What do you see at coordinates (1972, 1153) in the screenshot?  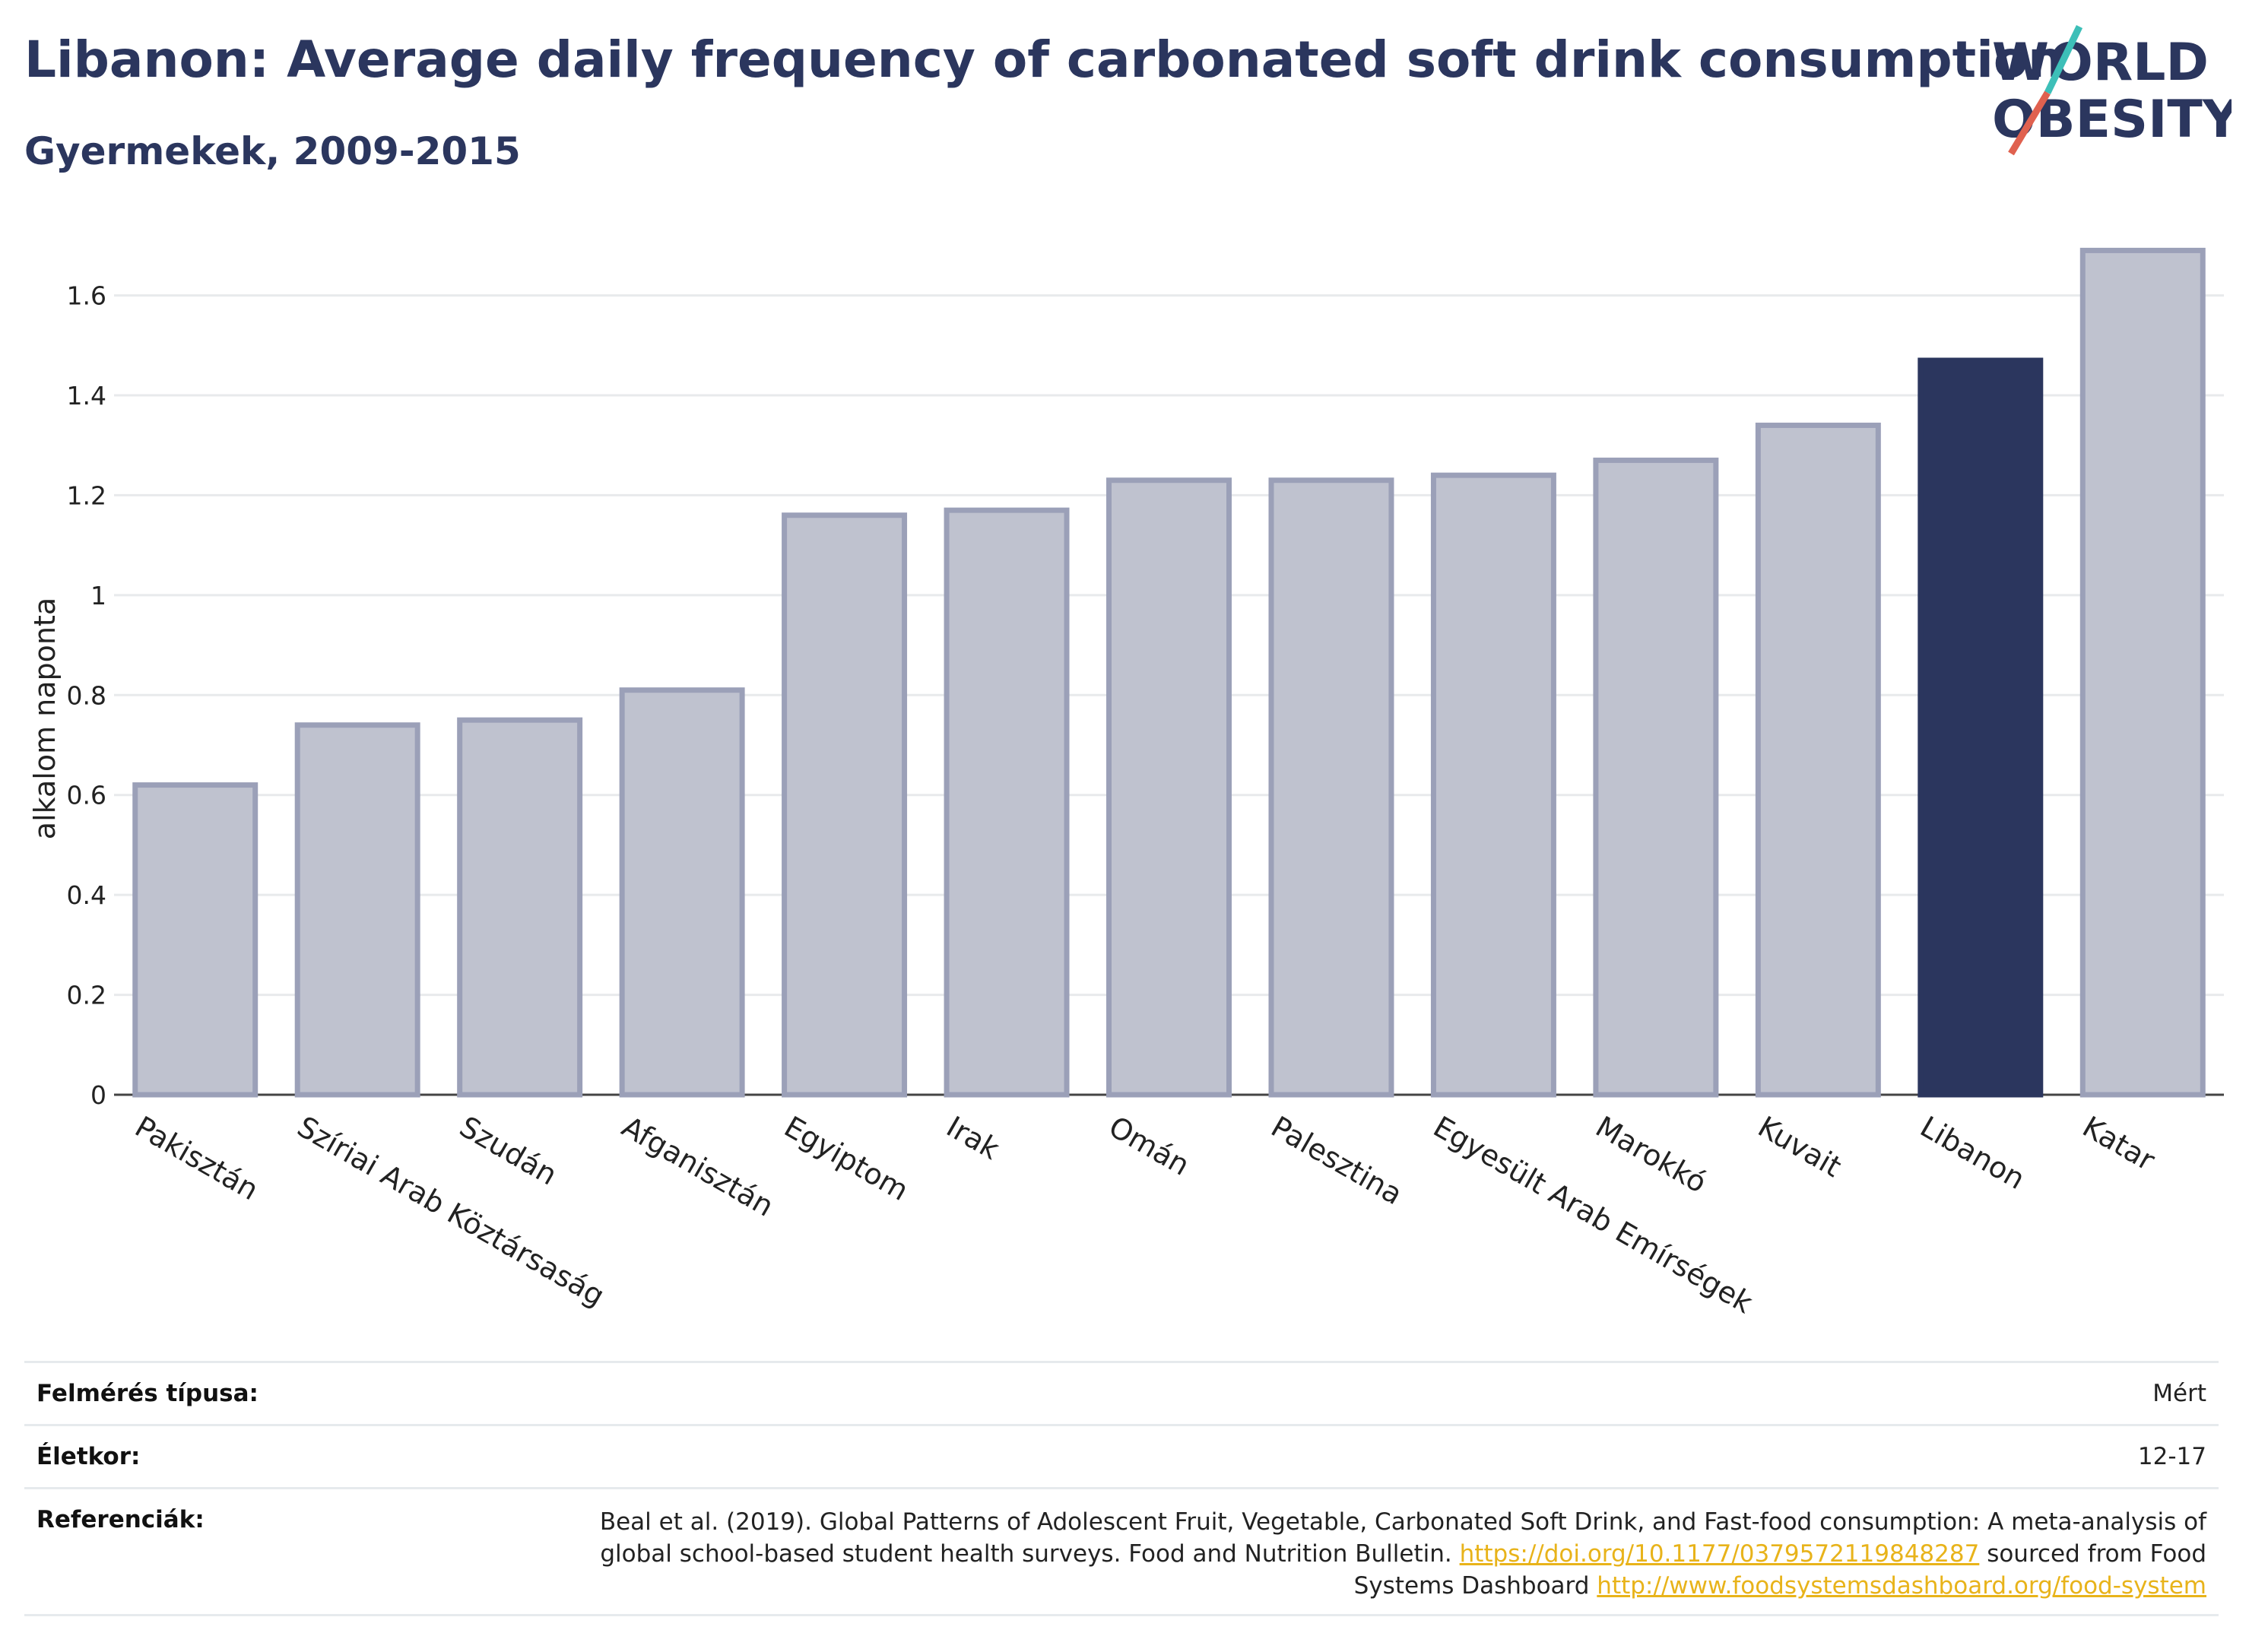 I see `x-tick-label: Libanon` at bounding box center [1972, 1153].